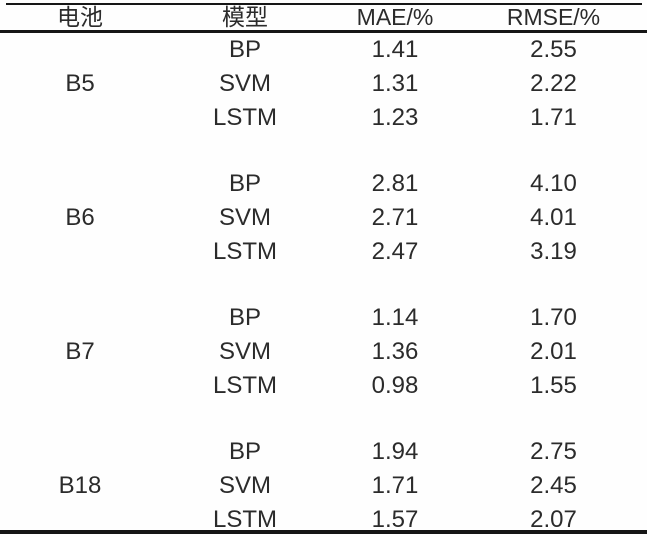  What do you see at coordinates (395, 317) in the screenshot?
I see `mae-cell: 1.14` at bounding box center [395, 317].